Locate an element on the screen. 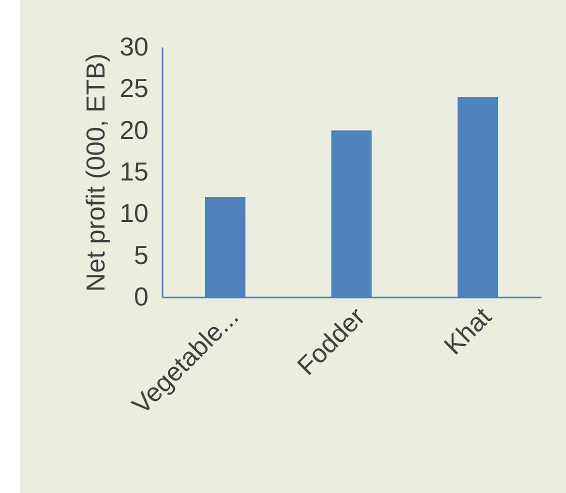  y-tick-label: 20 is located at coordinates (134, 129).